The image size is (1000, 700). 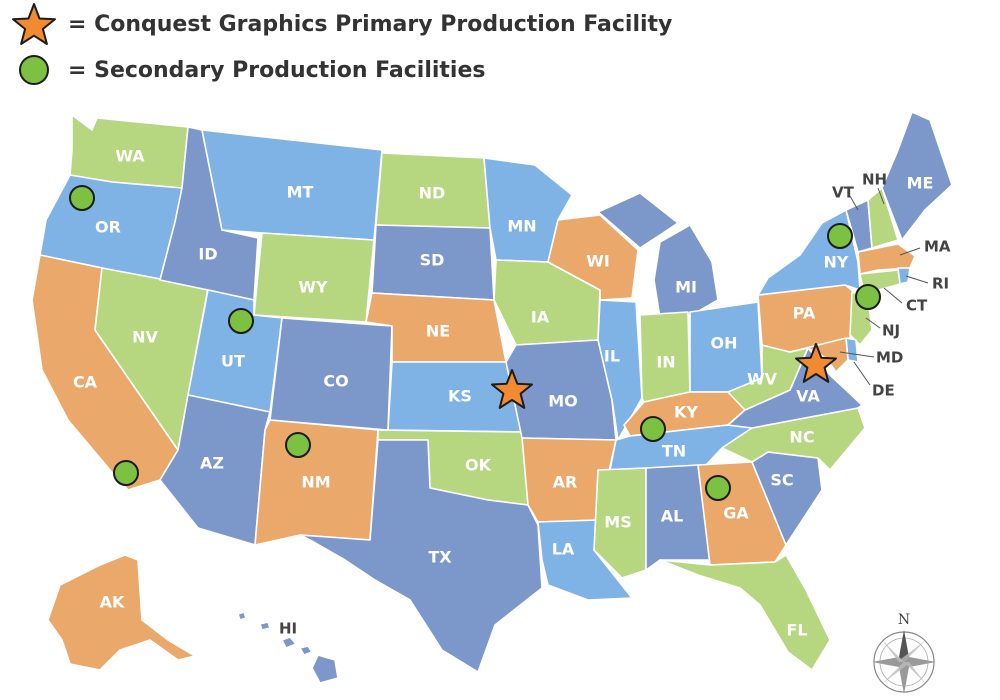 I want to click on state-label-ms: MS, so click(x=617, y=522).